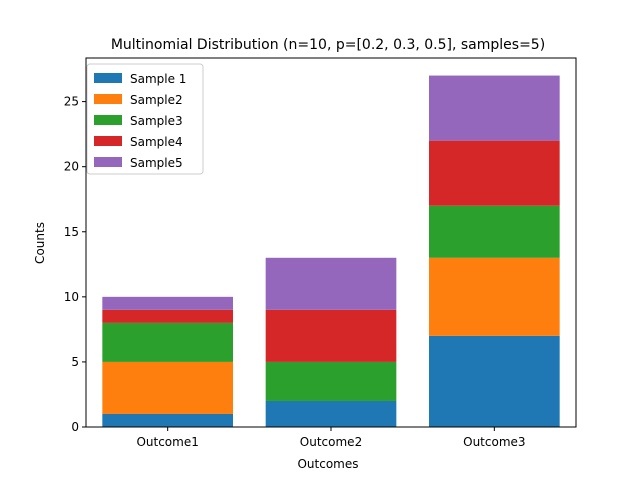 The height and width of the screenshot is (484, 640). I want to click on x-axis: Outcome1 Outcome2 Outcome3, so click(331, 438).